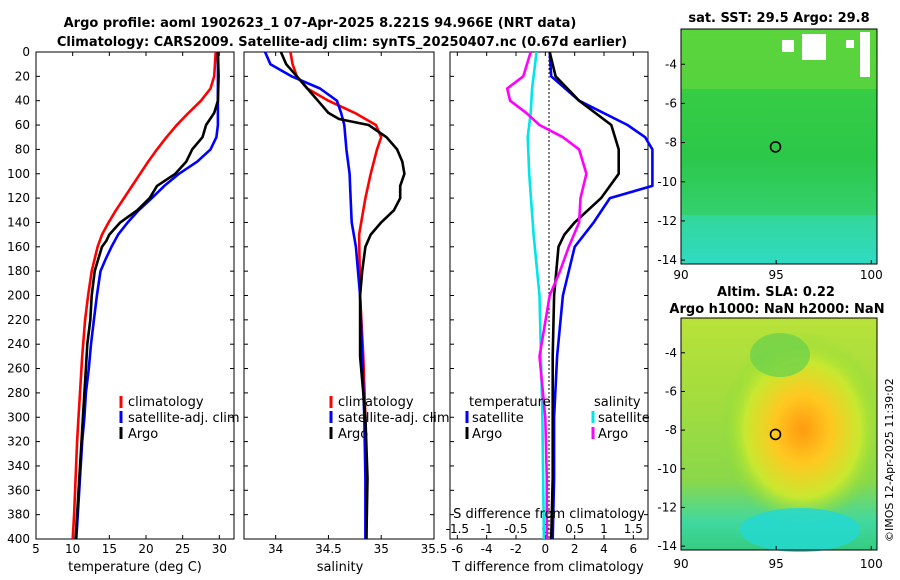  What do you see at coordinates (457, 529) in the screenshot?
I see `s-difference-tick-label: -1.5` at bounding box center [457, 529].